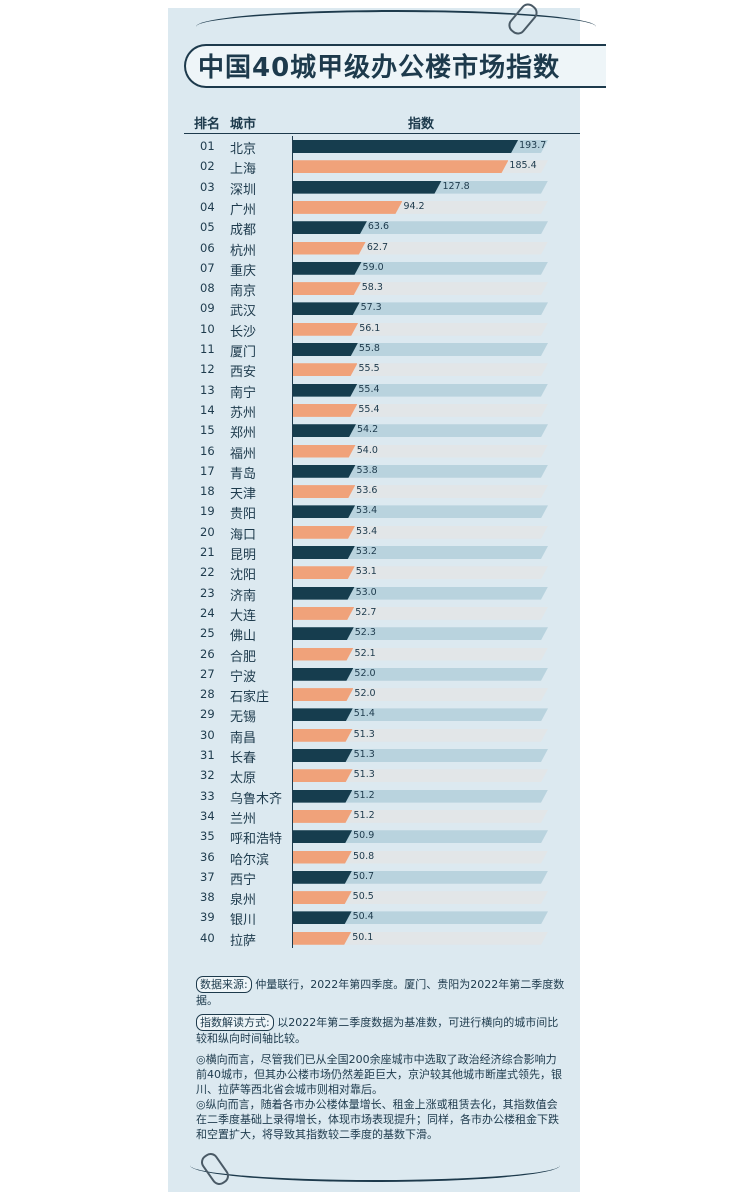  Describe the element at coordinates (365, 653) in the screenshot. I see `value-label: 52.1` at that location.